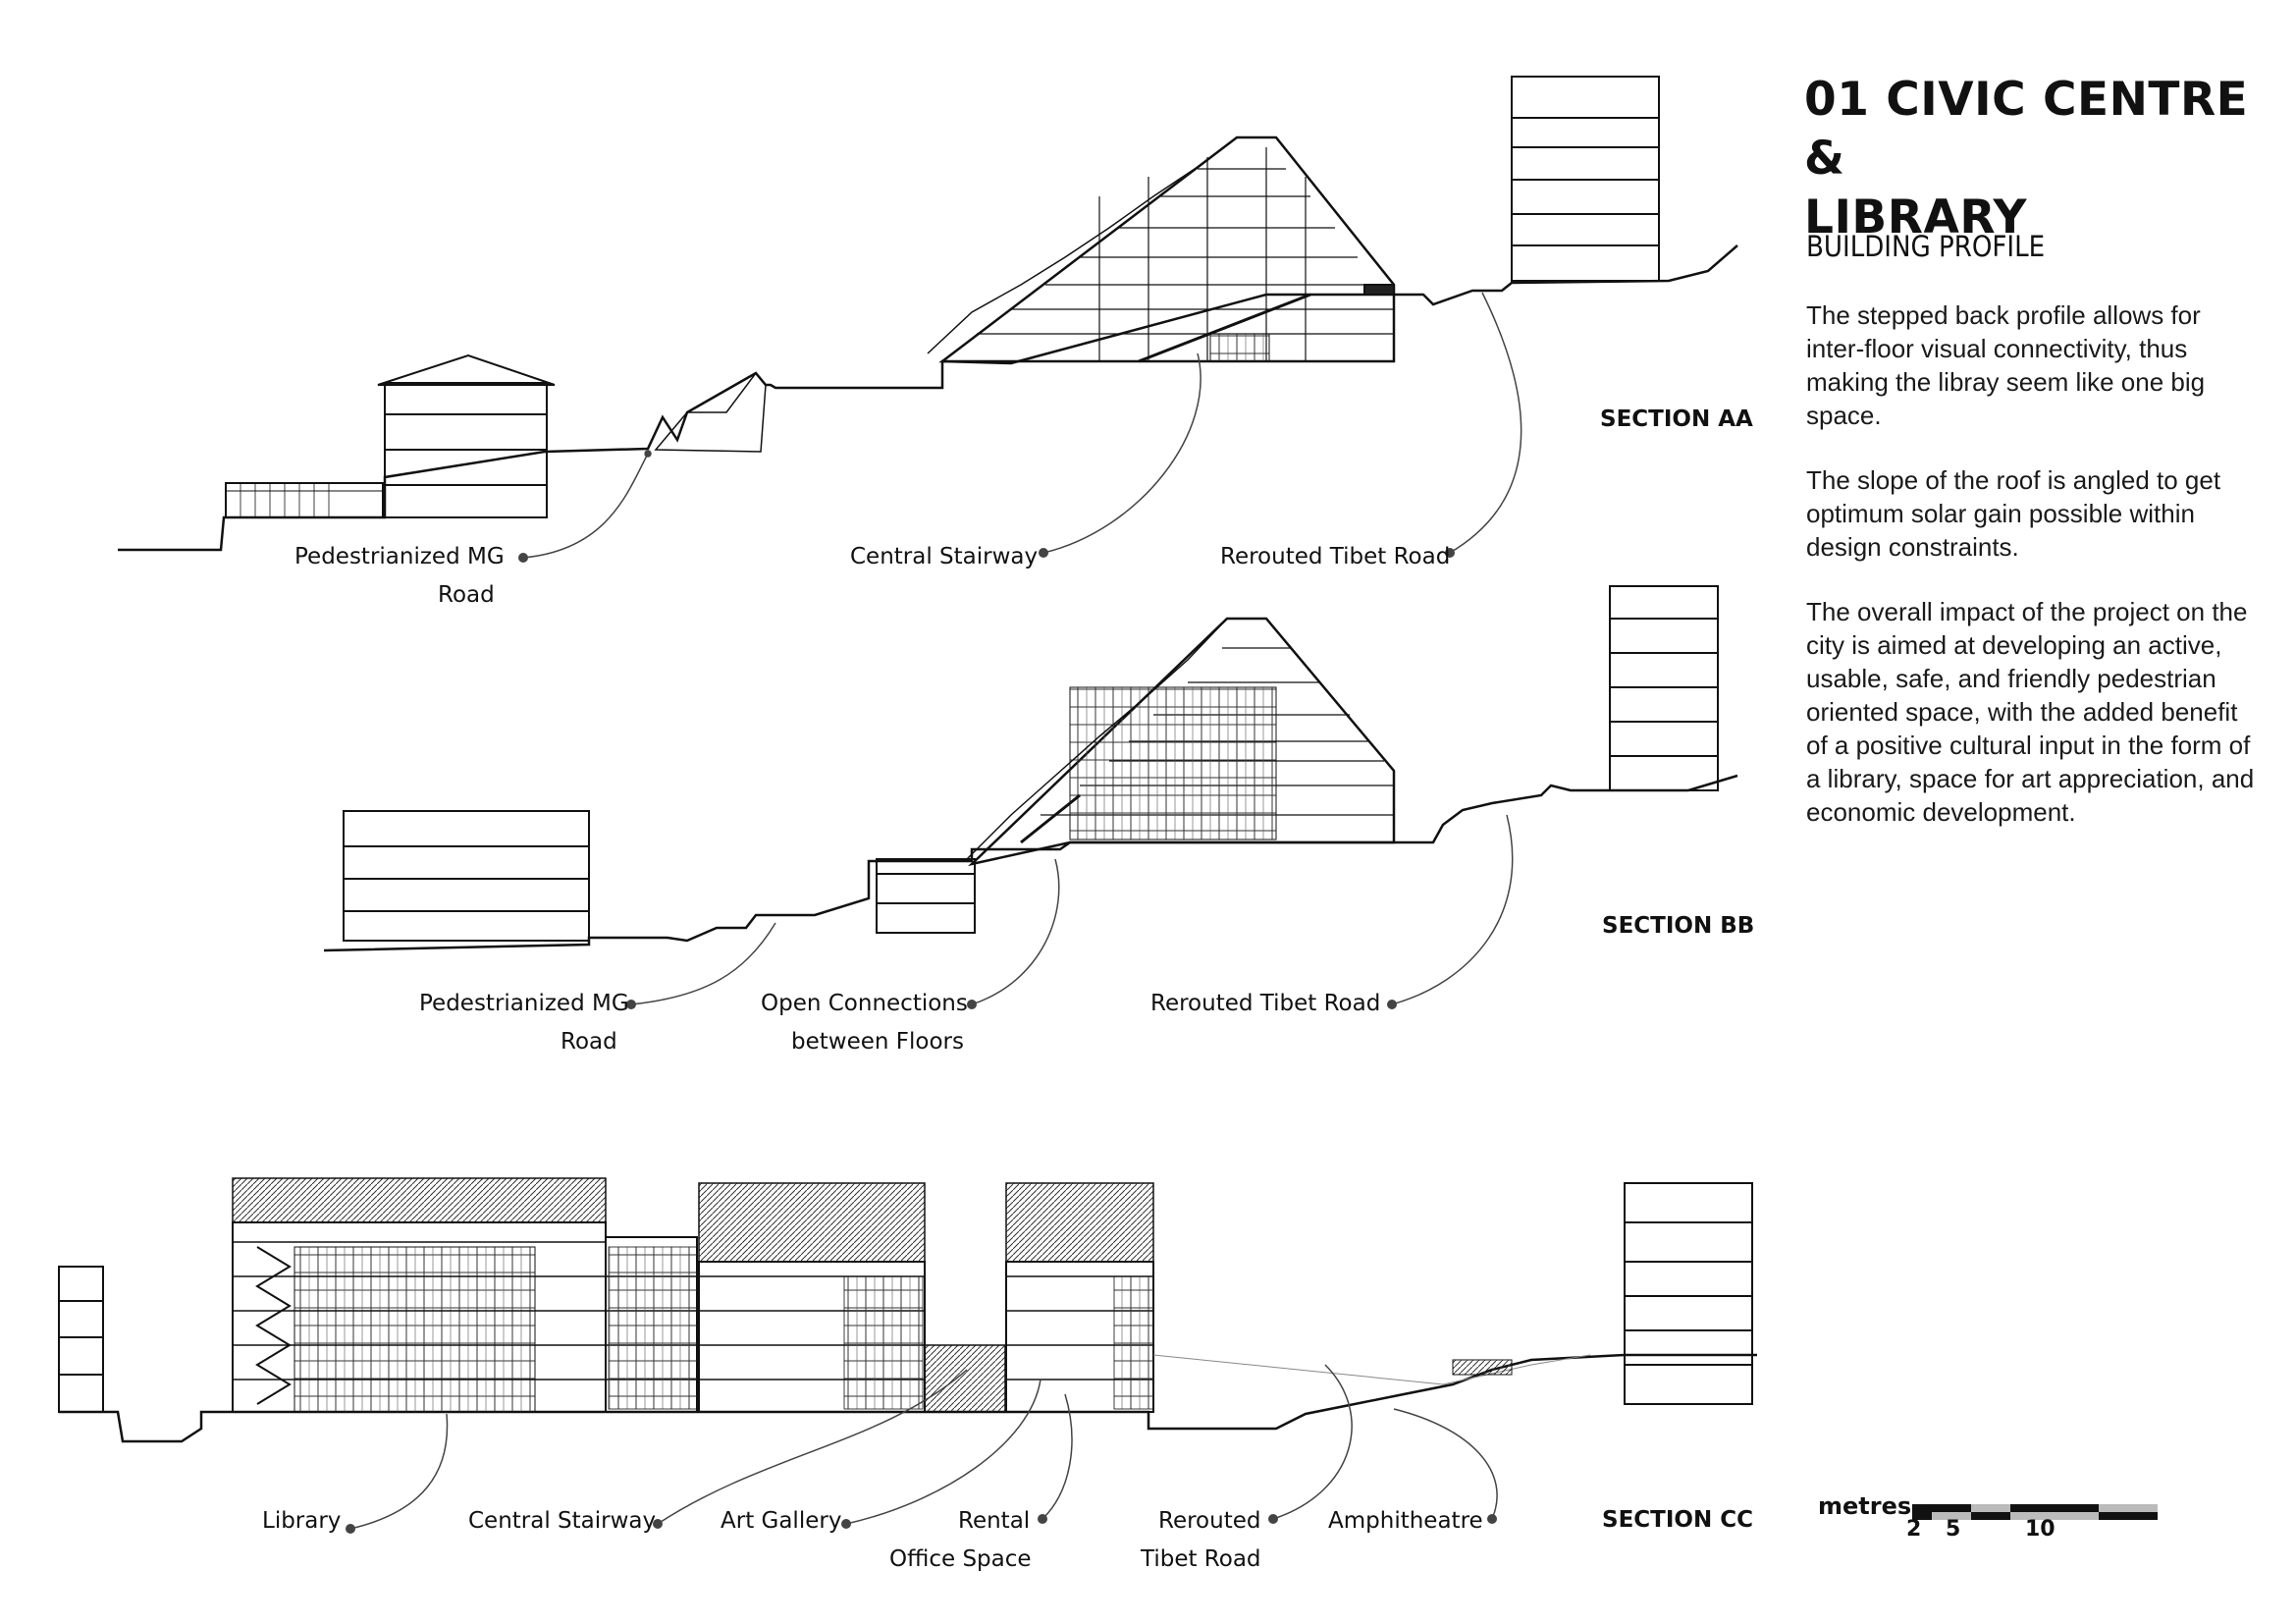 This screenshot has width=2296, height=1624. I want to click on cc-label-rental: Rental, so click(995, 1521).